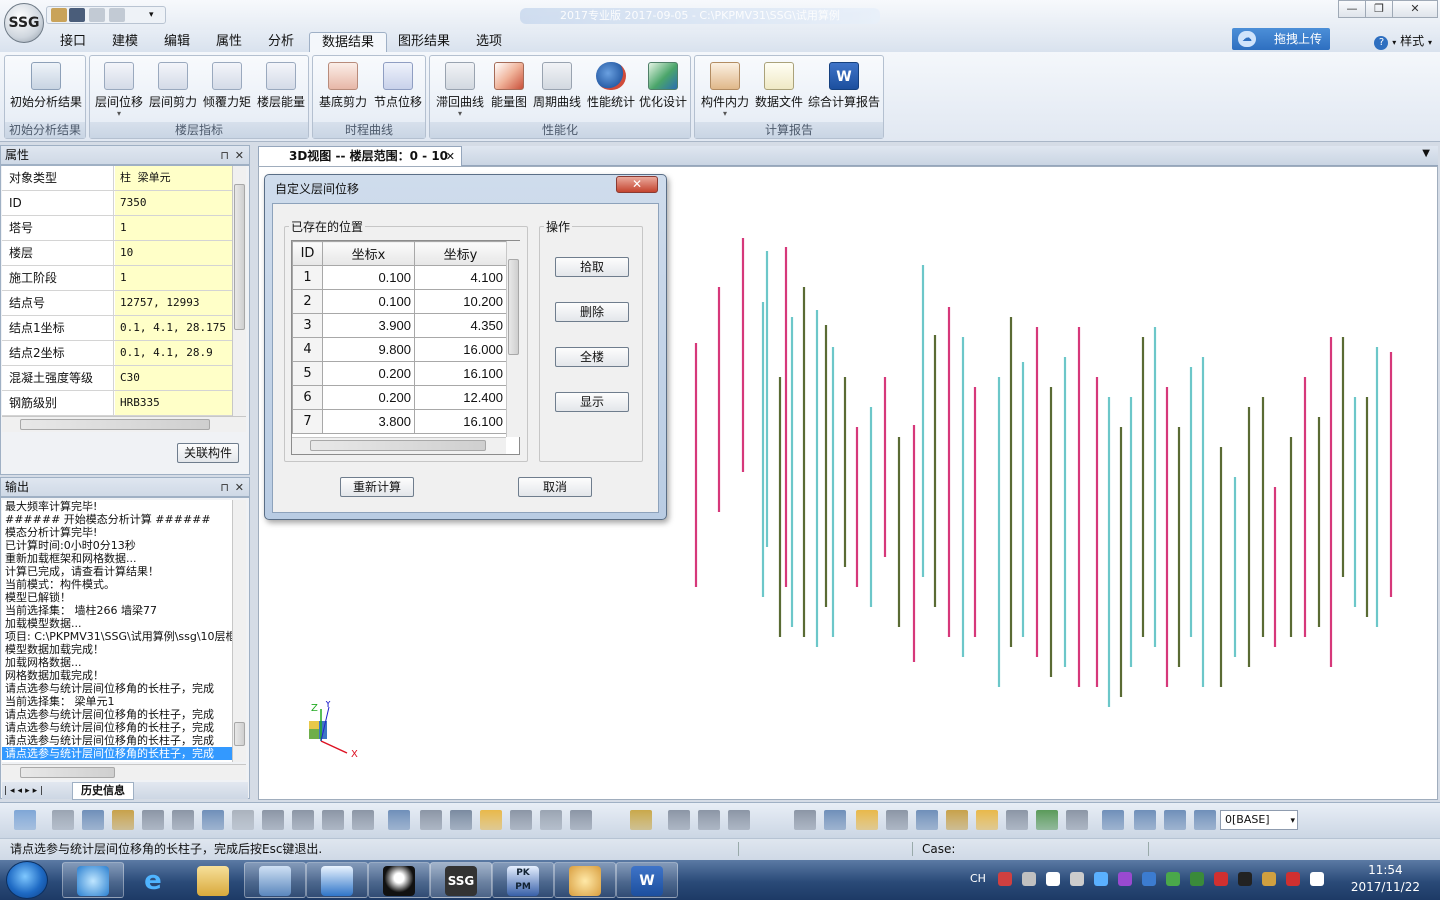 This screenshot has height=900, width=1440. Describe the element at coordinates (557, 90) in the screenshot. I see `period-curve-button: 周期曲线` at that location.